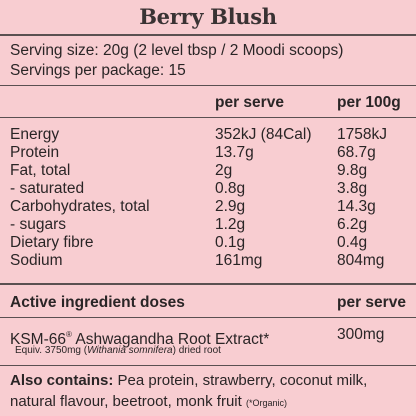  I want to click on table-row: Carbohydrates, total 2.9g 14.3g, so click(208, 207).